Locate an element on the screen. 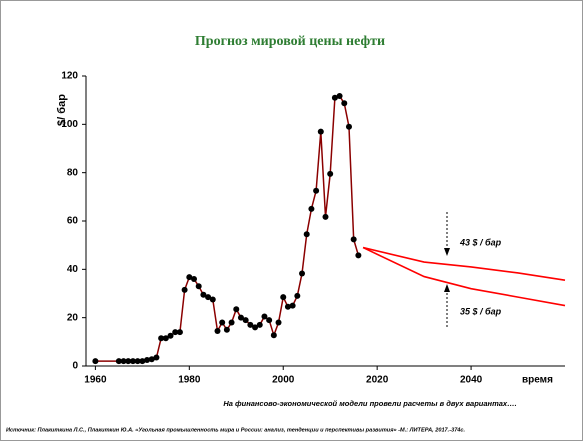 This screenshot has width=583, height=441. y-axis-label: $/ бар is located at coordinates (62, 110).